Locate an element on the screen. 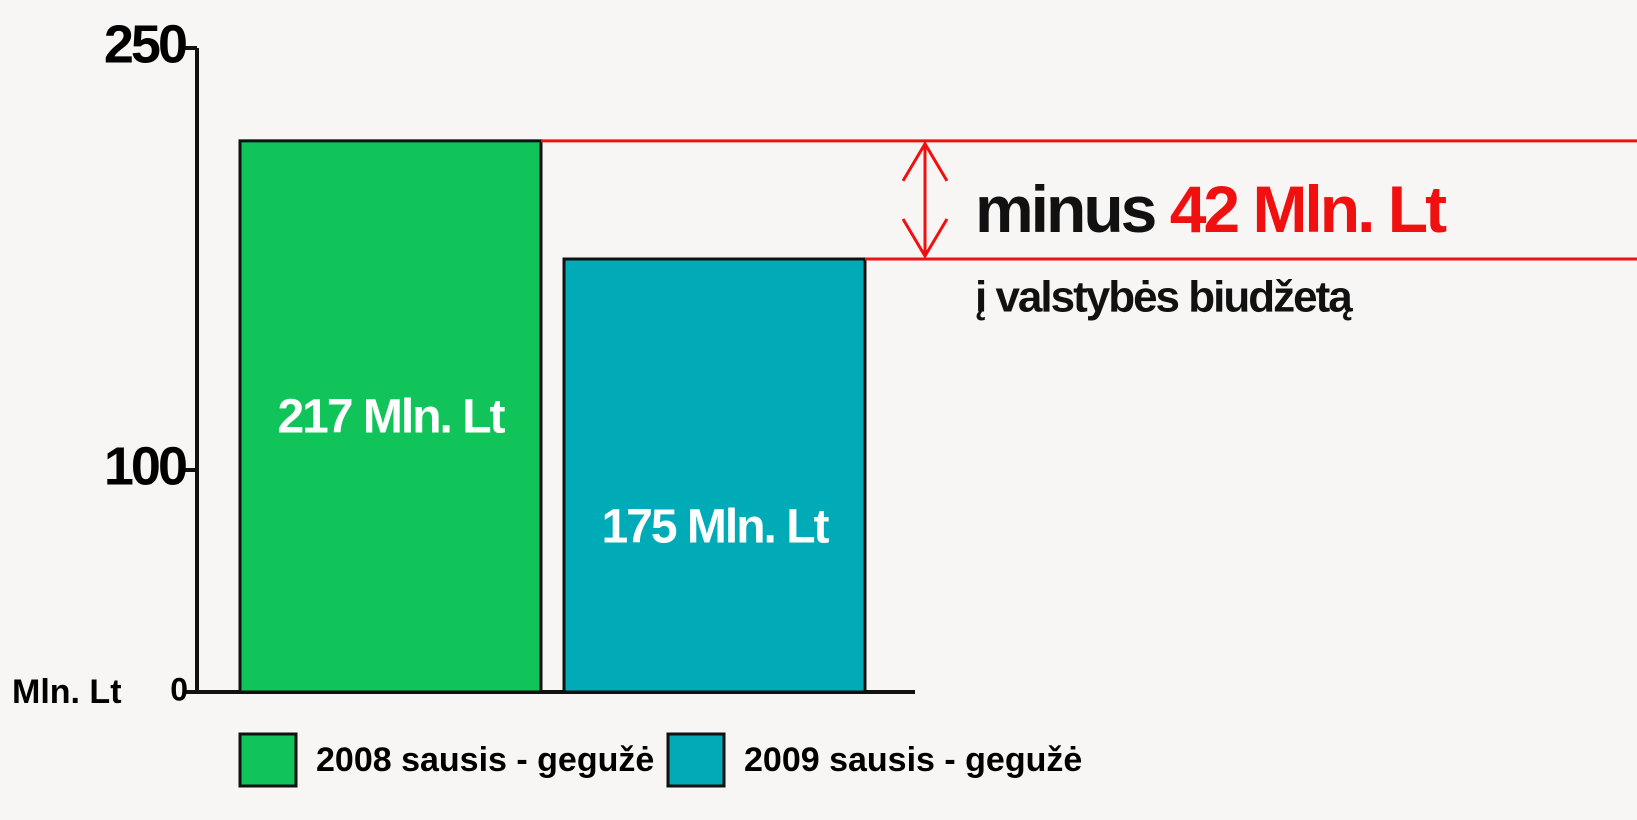 The image size is (1637, 820). annotation-title: minus 42 Mln. Lt is located at coordinates (1211, 209).